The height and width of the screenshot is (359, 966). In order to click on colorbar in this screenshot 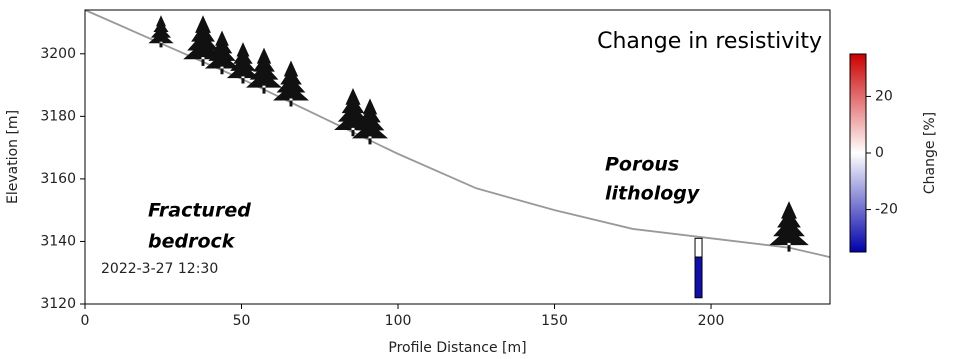, I will do `click(858, 153)`.